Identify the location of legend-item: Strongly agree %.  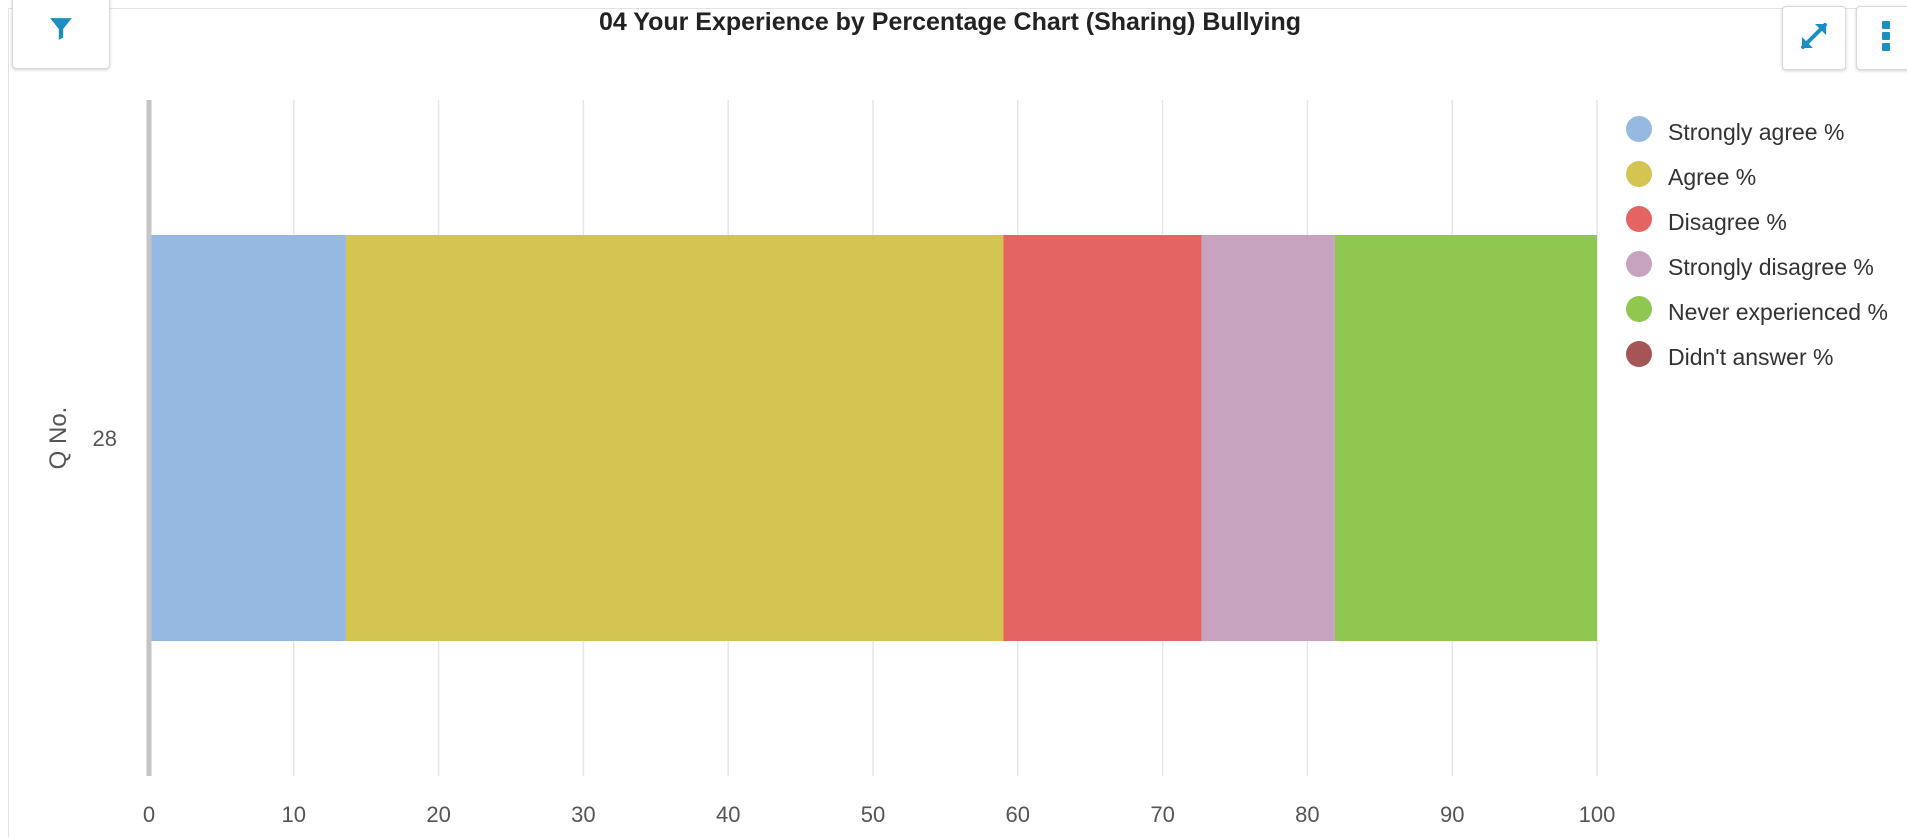
(1757, 132).